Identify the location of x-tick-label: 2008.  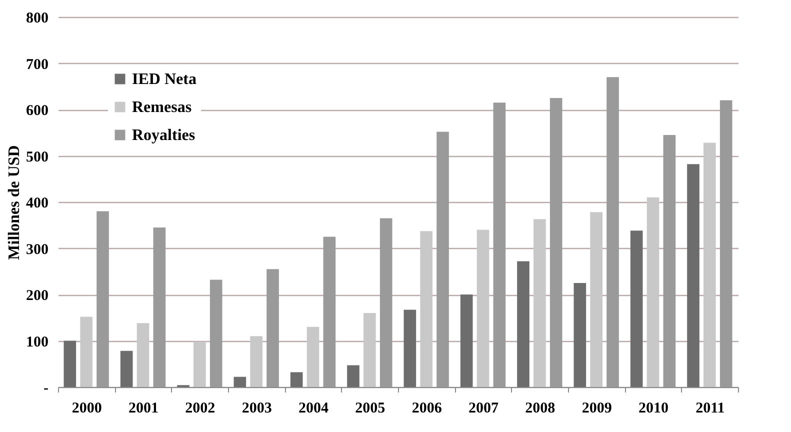
(540, 408).